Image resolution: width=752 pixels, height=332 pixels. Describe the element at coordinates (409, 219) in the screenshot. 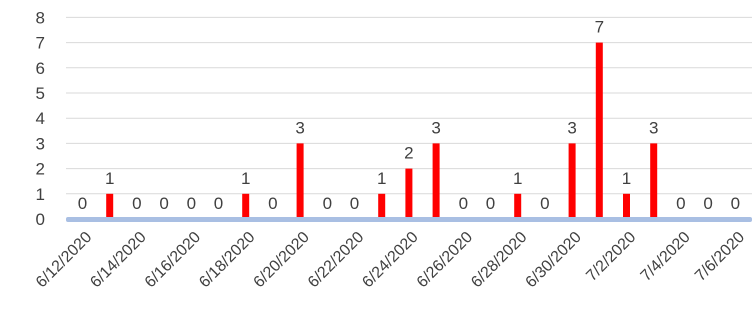

I see `x-axis-line` at that location.